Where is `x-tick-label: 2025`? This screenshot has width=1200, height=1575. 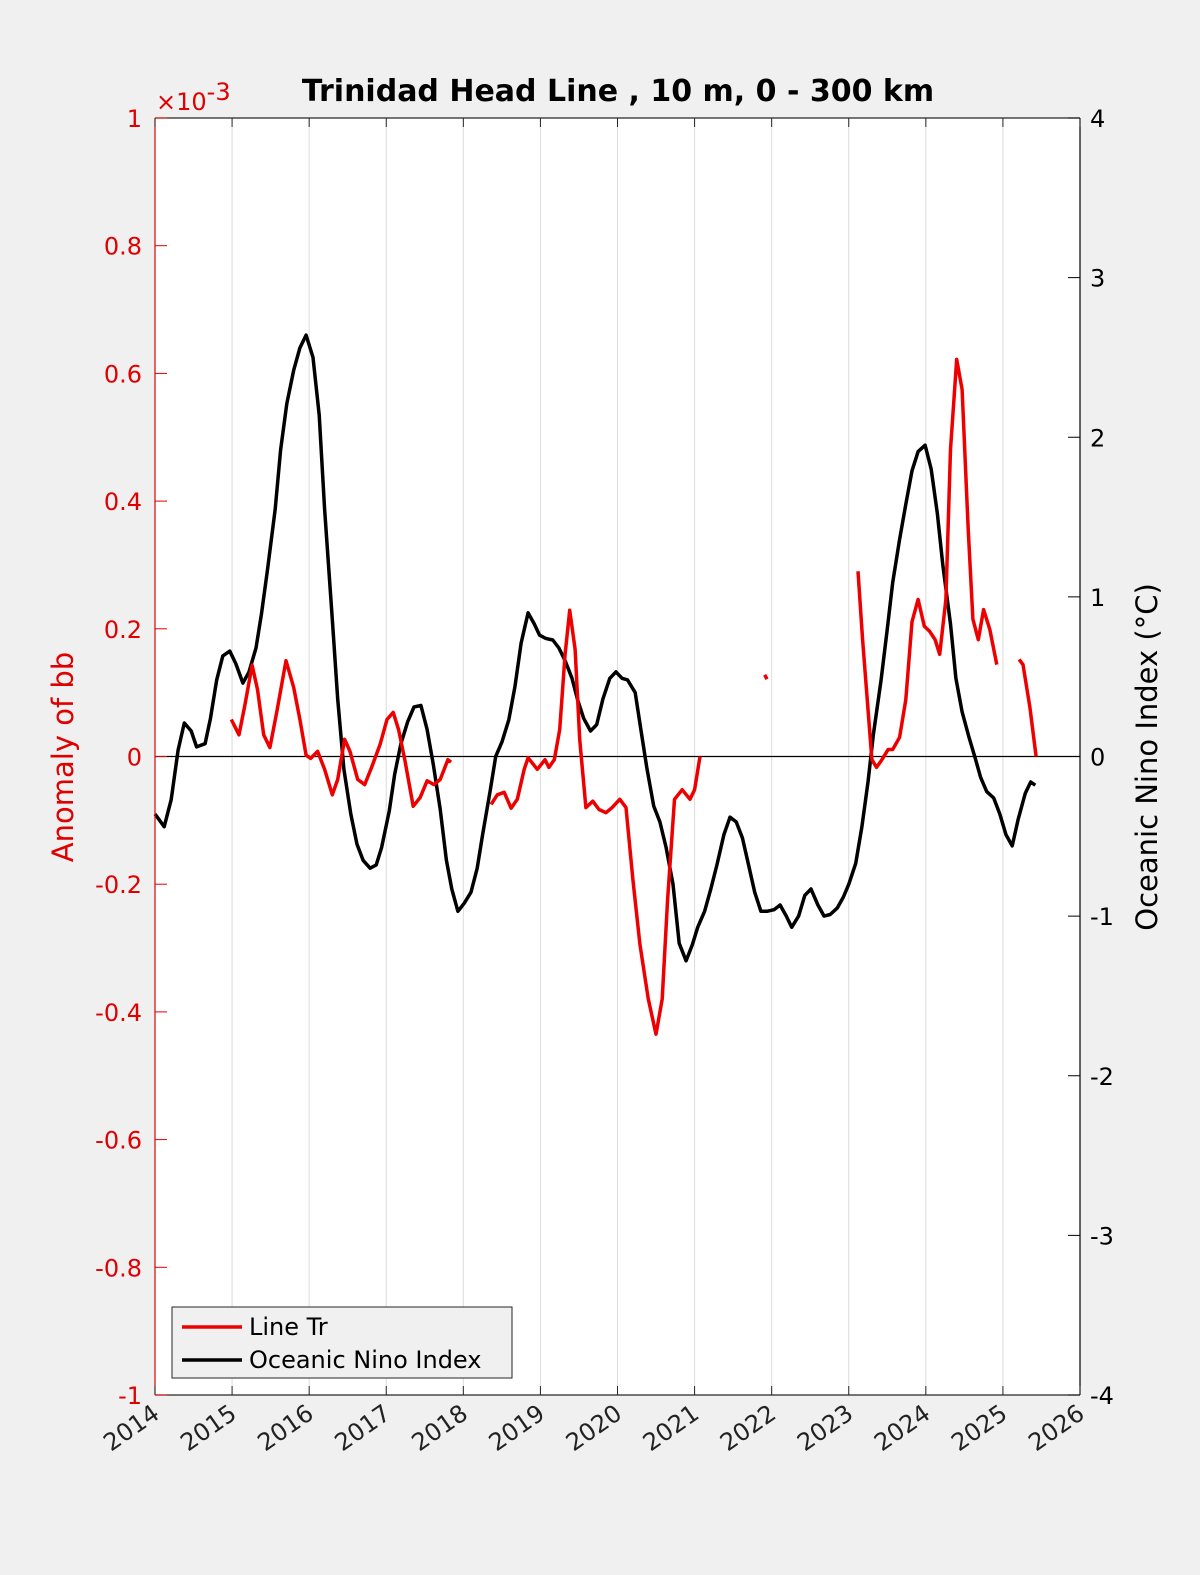
x-tick-label: 2025 is located at coordinates (979, 1428).